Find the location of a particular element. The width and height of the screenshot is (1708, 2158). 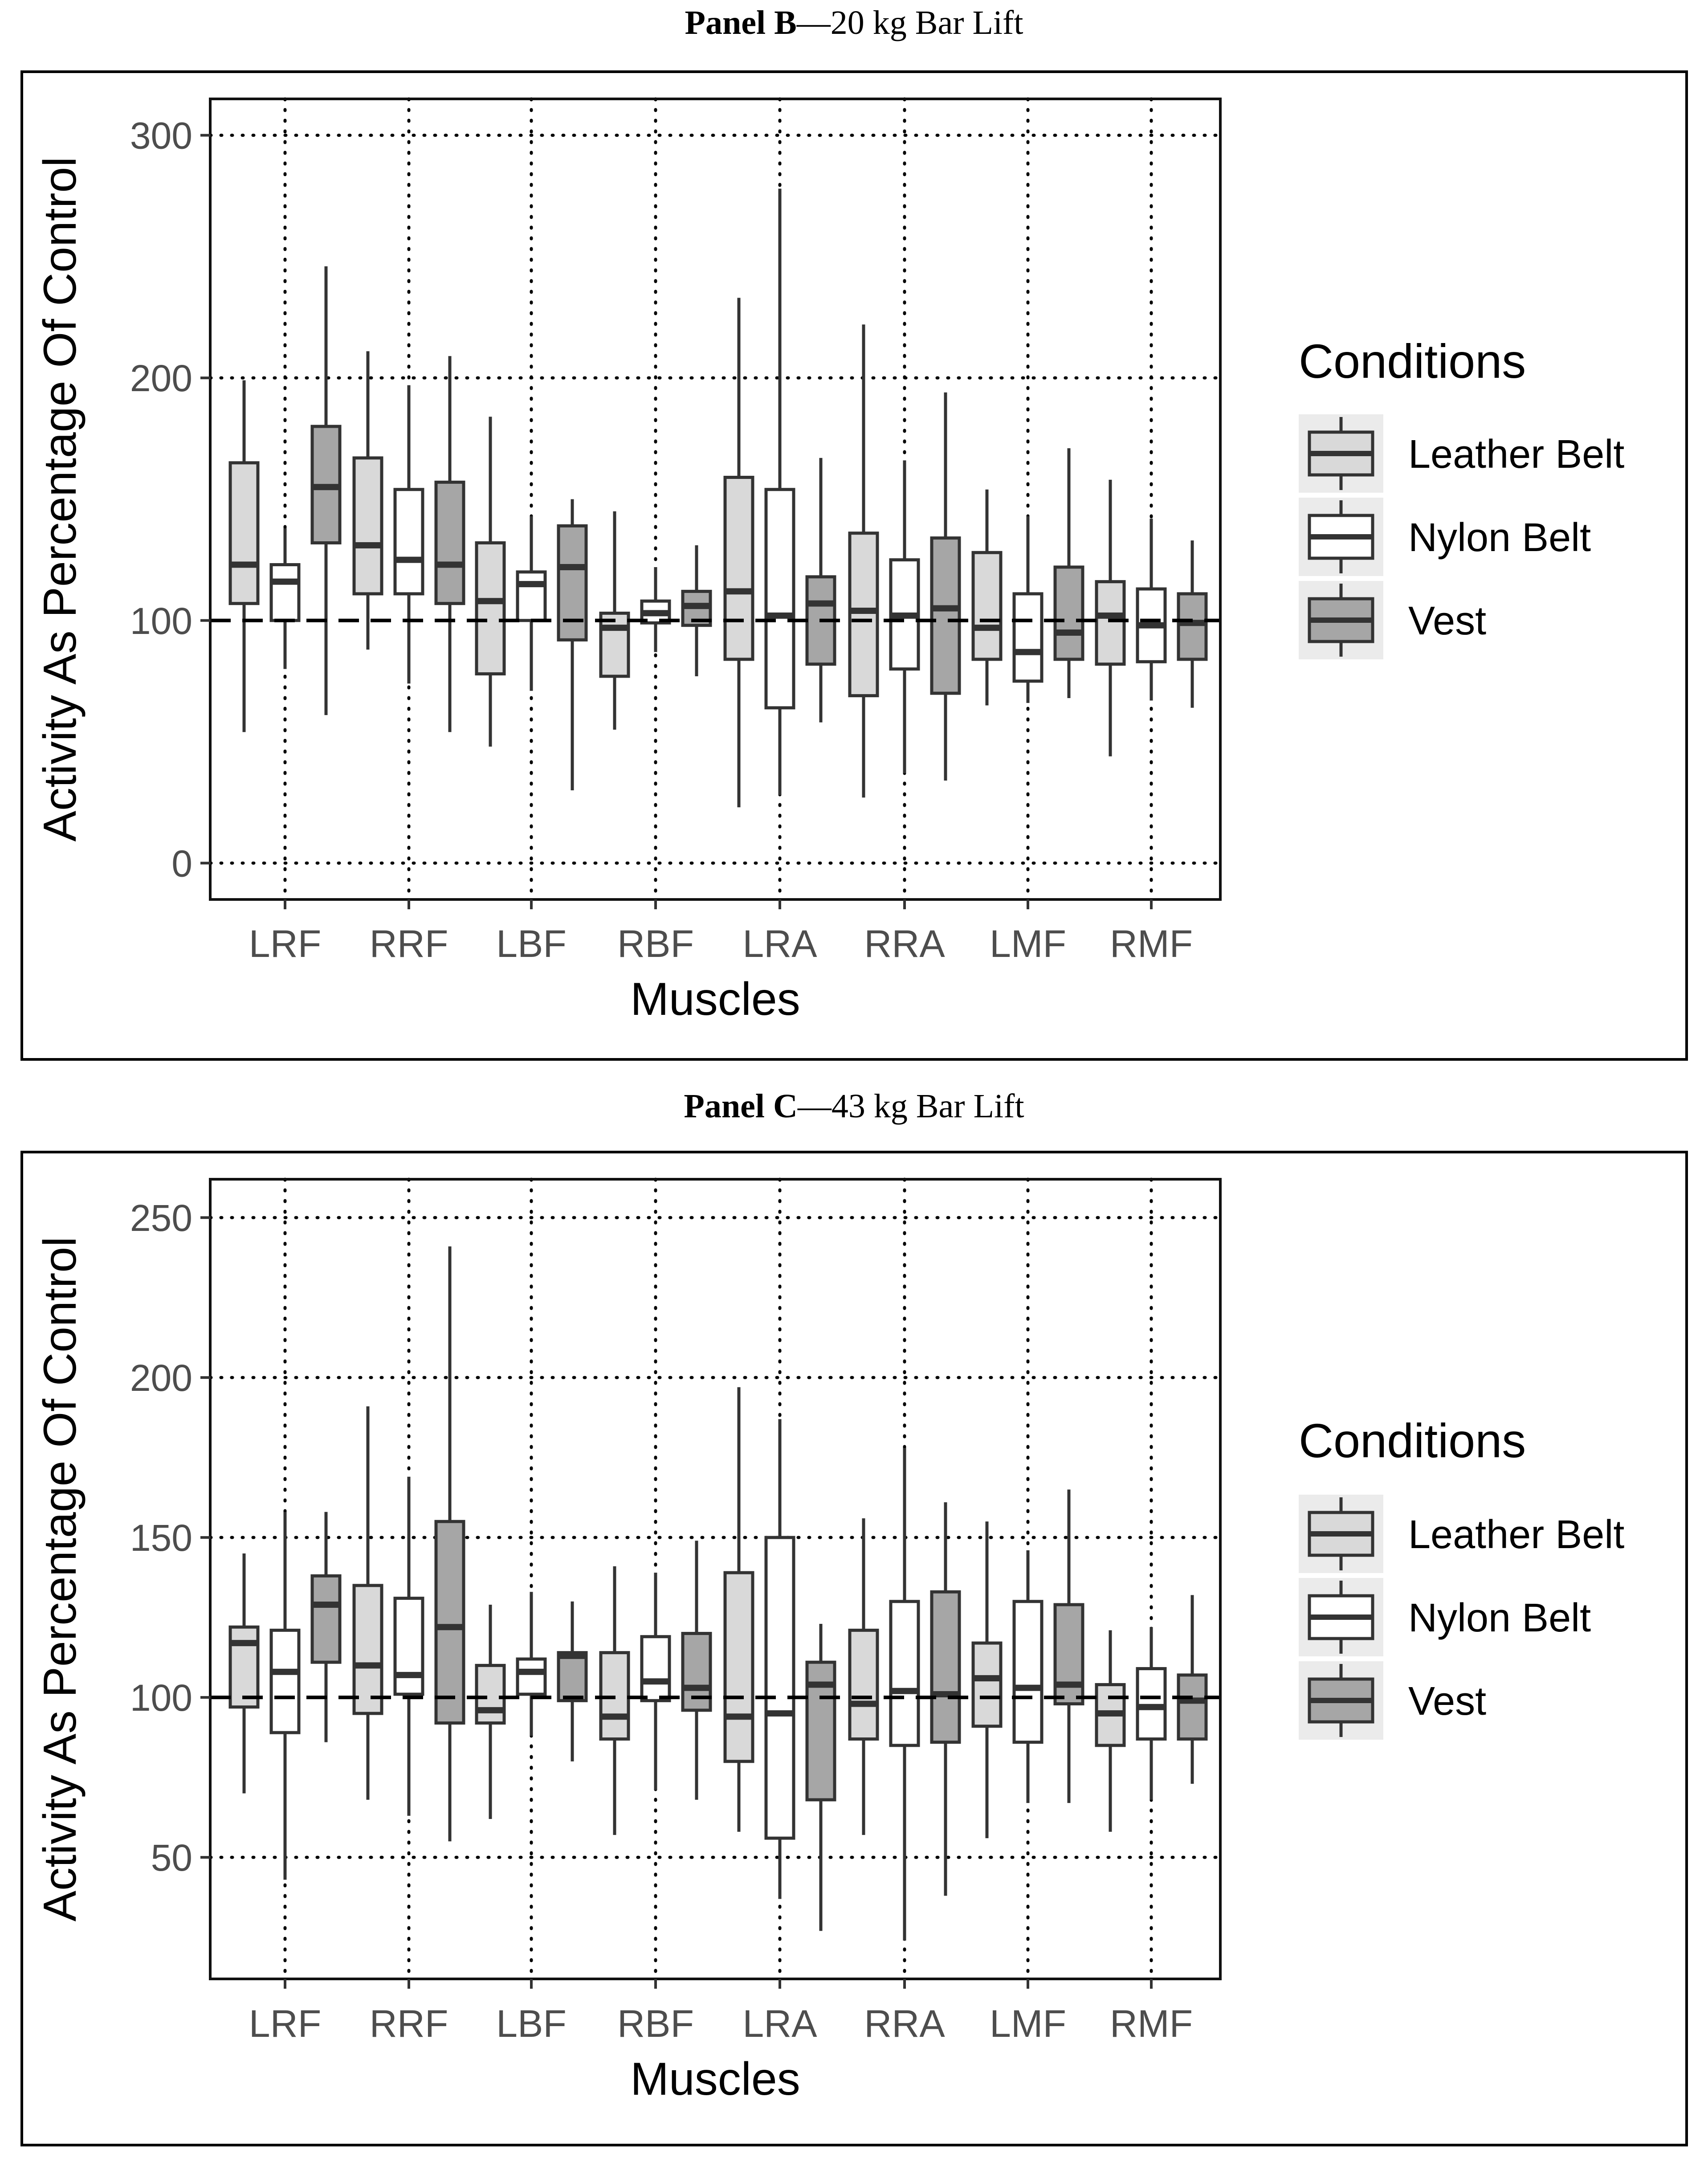

box-vest-lra is located at coordinates (821, 1777).